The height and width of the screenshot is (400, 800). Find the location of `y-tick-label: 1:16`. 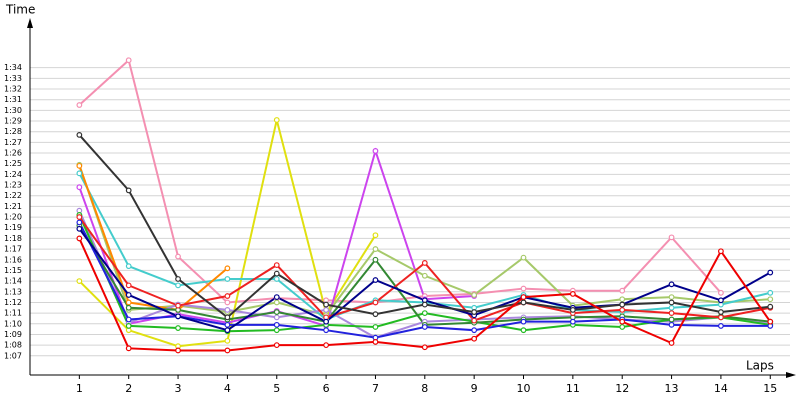

y-tick-label: 1:16 is located at coordinates (13, 259).